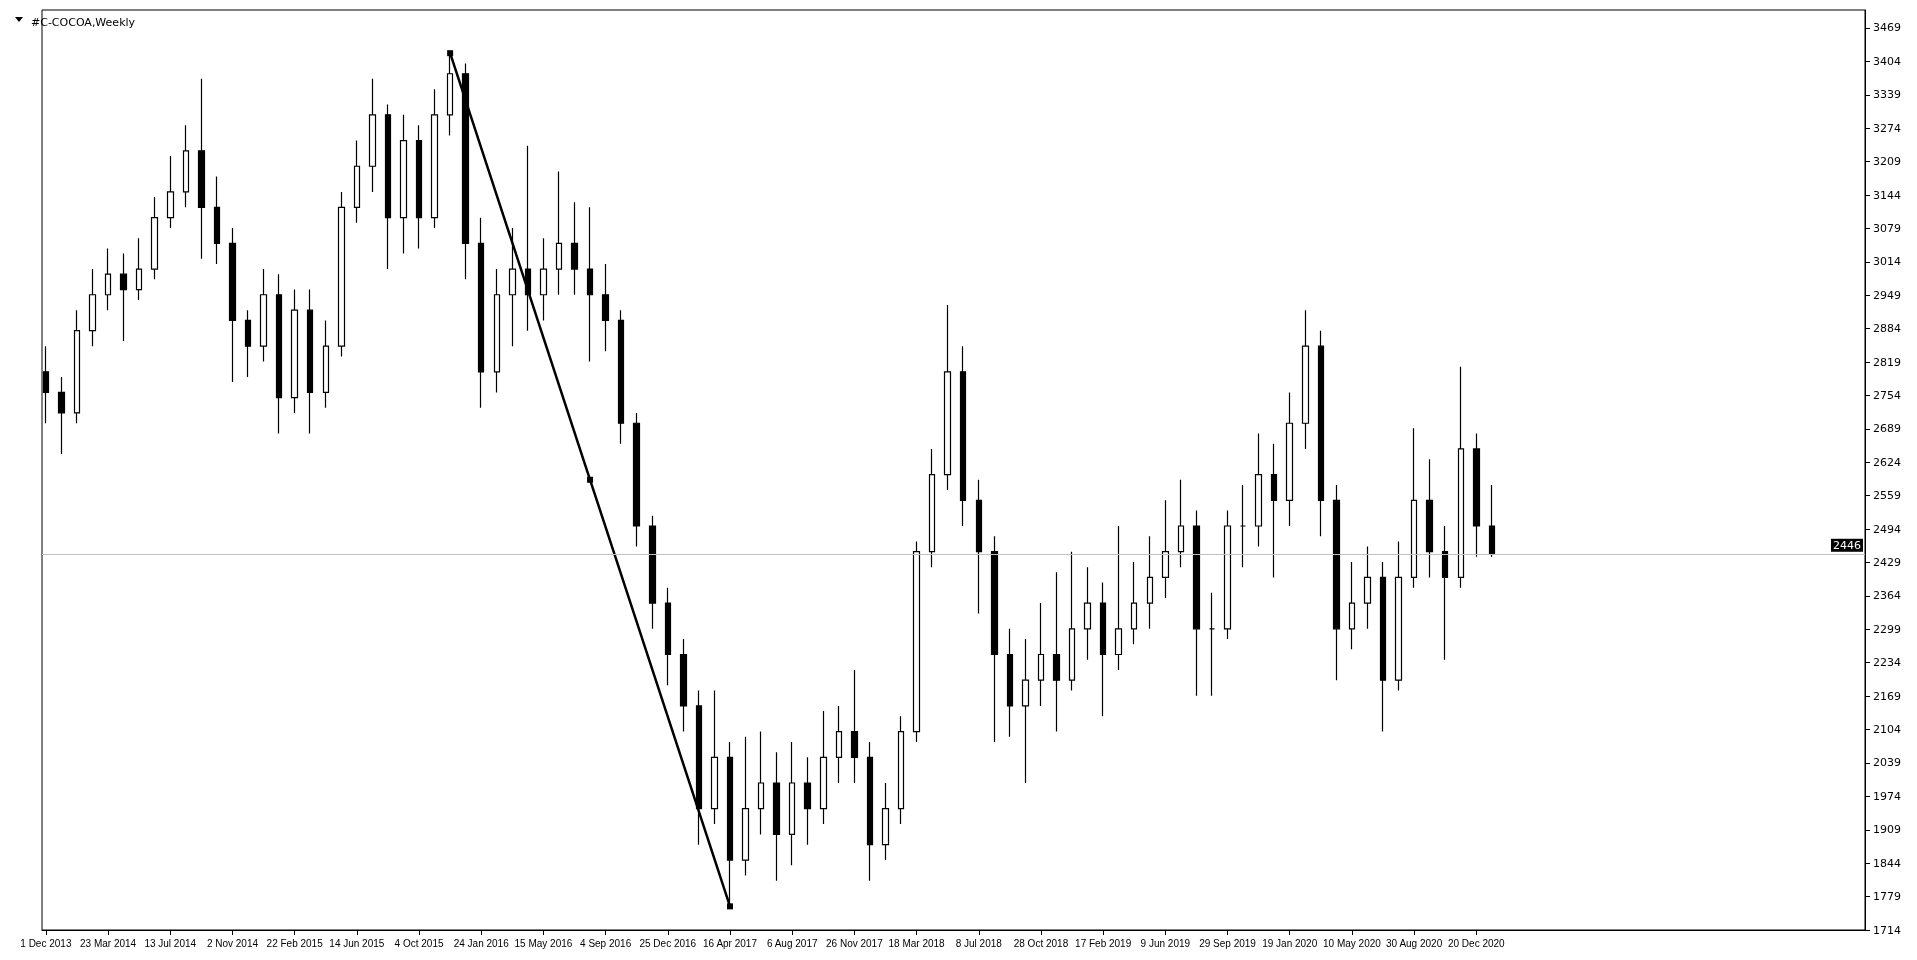 This screenshot has height=960, width=1917. Describe the element at coordinates (1887, 28) in the screenshot. I see `y-tick-label: 3469` at that location.